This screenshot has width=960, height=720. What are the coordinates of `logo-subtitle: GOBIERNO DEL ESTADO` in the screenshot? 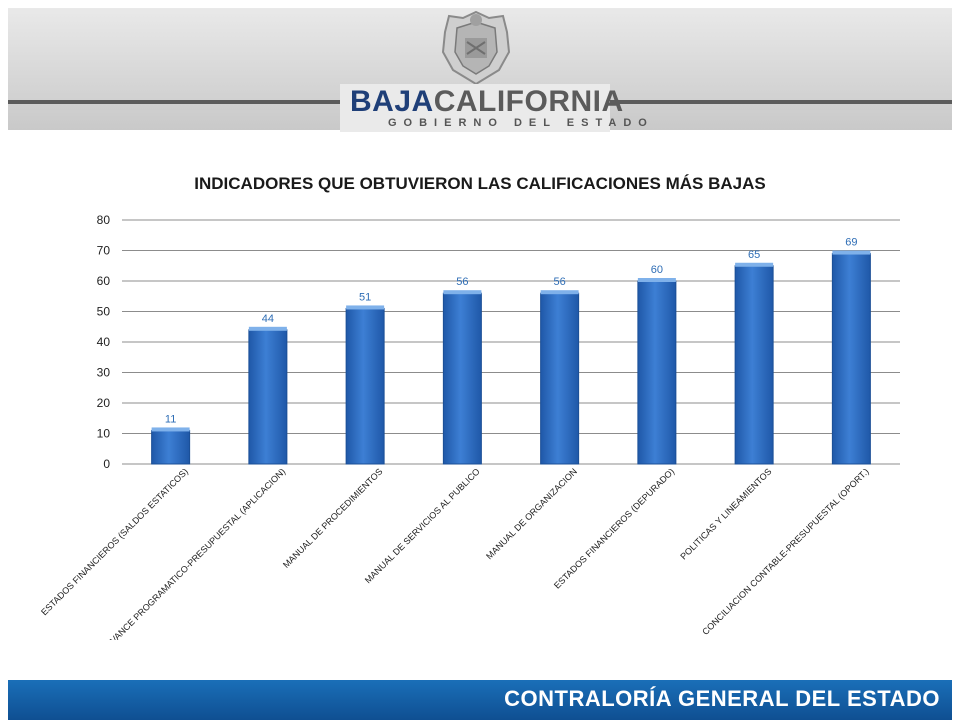 It's located at (521, 123).